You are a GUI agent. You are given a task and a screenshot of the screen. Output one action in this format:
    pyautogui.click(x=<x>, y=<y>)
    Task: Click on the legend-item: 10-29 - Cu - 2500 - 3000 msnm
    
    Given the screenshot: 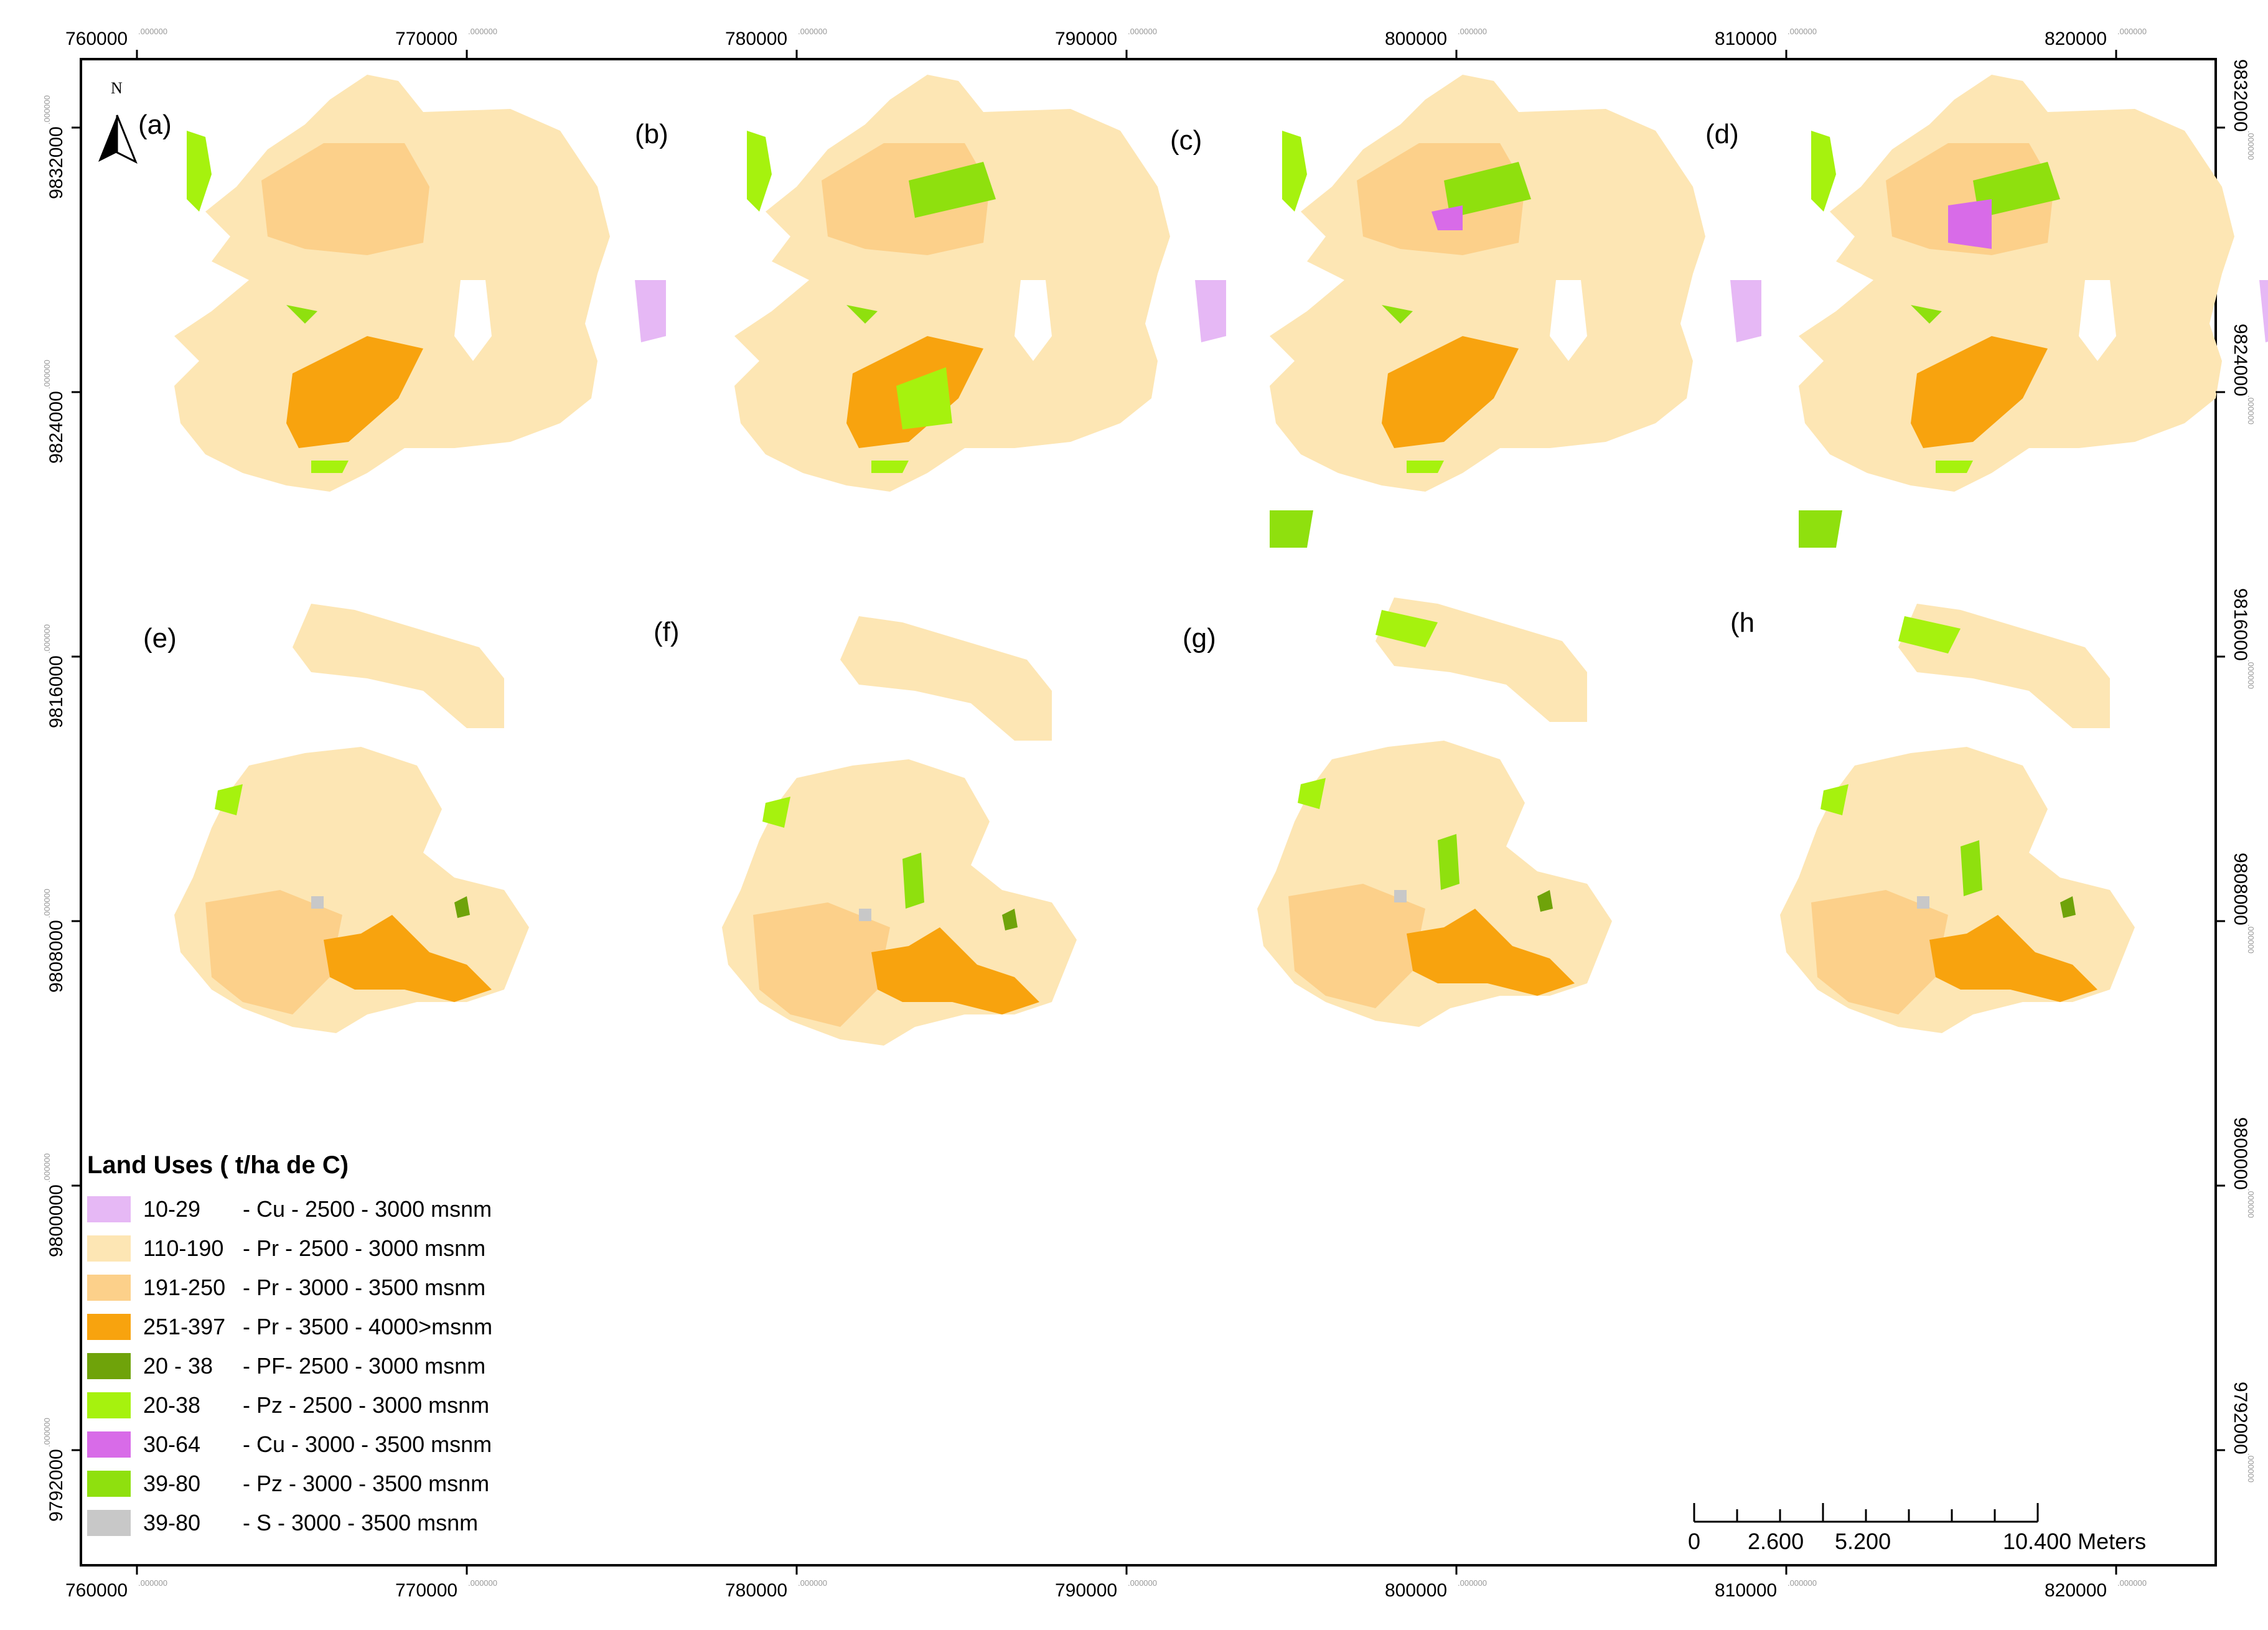 What is the action you would take?
    pyautogui.click(x=367, y=1209)
    